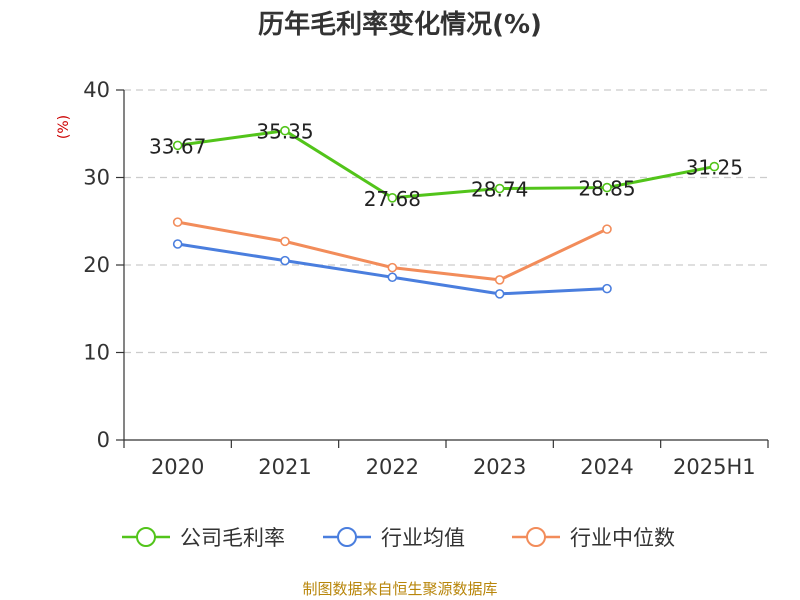 Image resolution: width=800 pixels, height=600 pixels. What do you see at coordinates (103, 440) in the screenshot?
I see `y-tick-label-0: 0` at bounding box center [103, 440].